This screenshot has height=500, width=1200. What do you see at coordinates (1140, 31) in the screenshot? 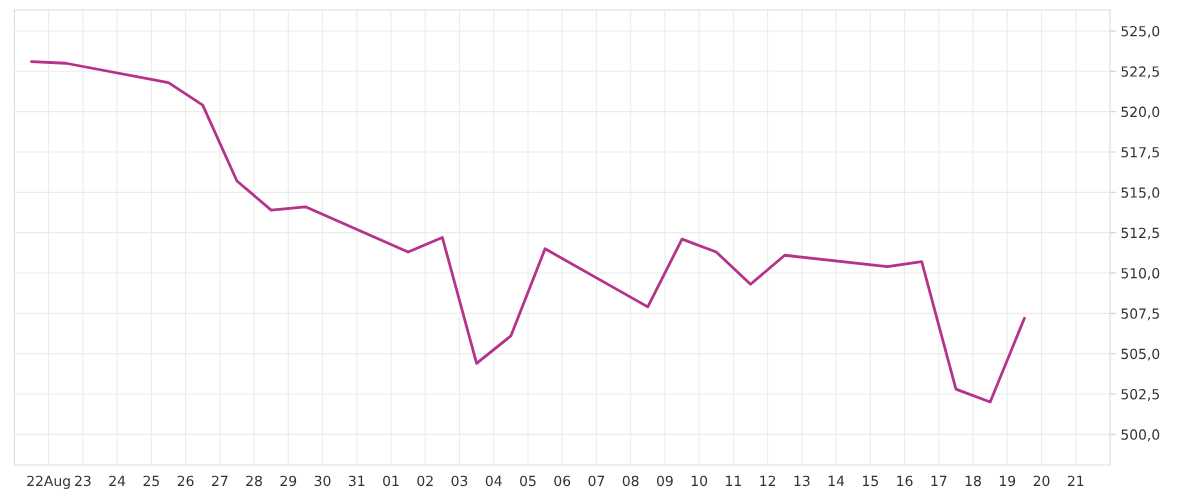
I see `y-tick-label: 525,0` at bounding box center [1140, 31].